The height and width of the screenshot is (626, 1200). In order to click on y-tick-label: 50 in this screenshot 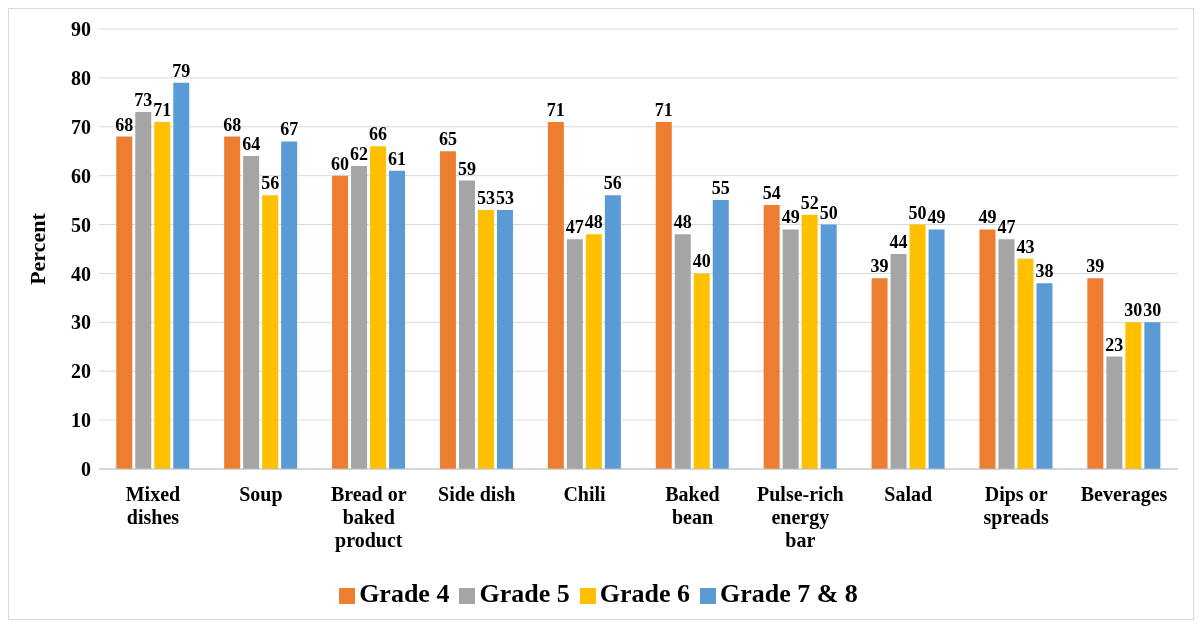, I will do `click(81, 224)`.